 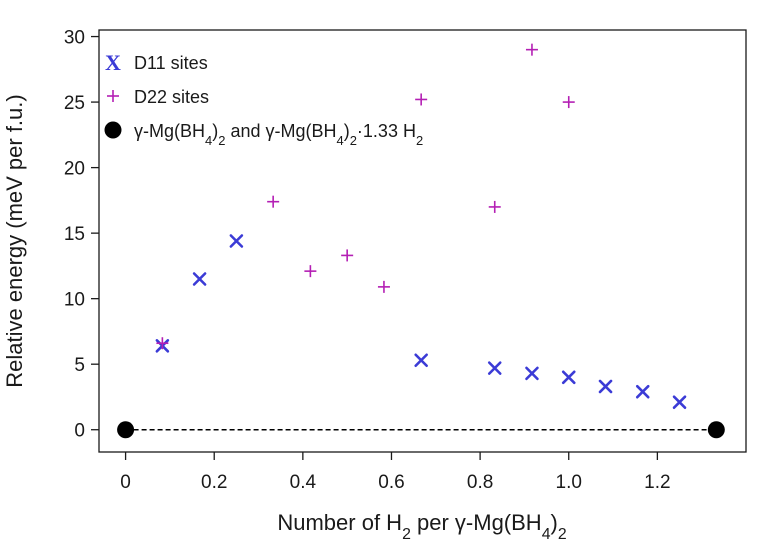 What do you see at coordinates (79, 431) in the screenshot?
I see `y-tick-label: 0` at bounding box center [79, 431].